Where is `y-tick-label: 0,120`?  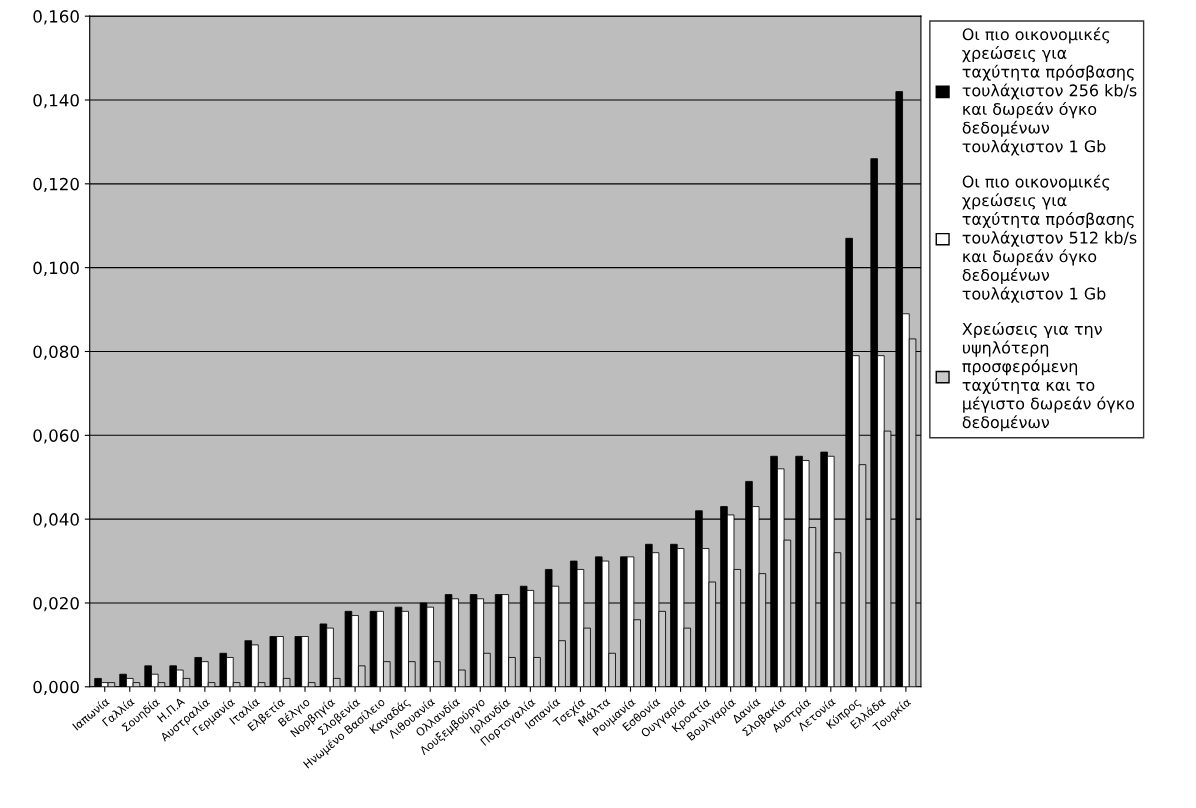
y-tick-label: 0,120 is located at coordinates (56, 185).